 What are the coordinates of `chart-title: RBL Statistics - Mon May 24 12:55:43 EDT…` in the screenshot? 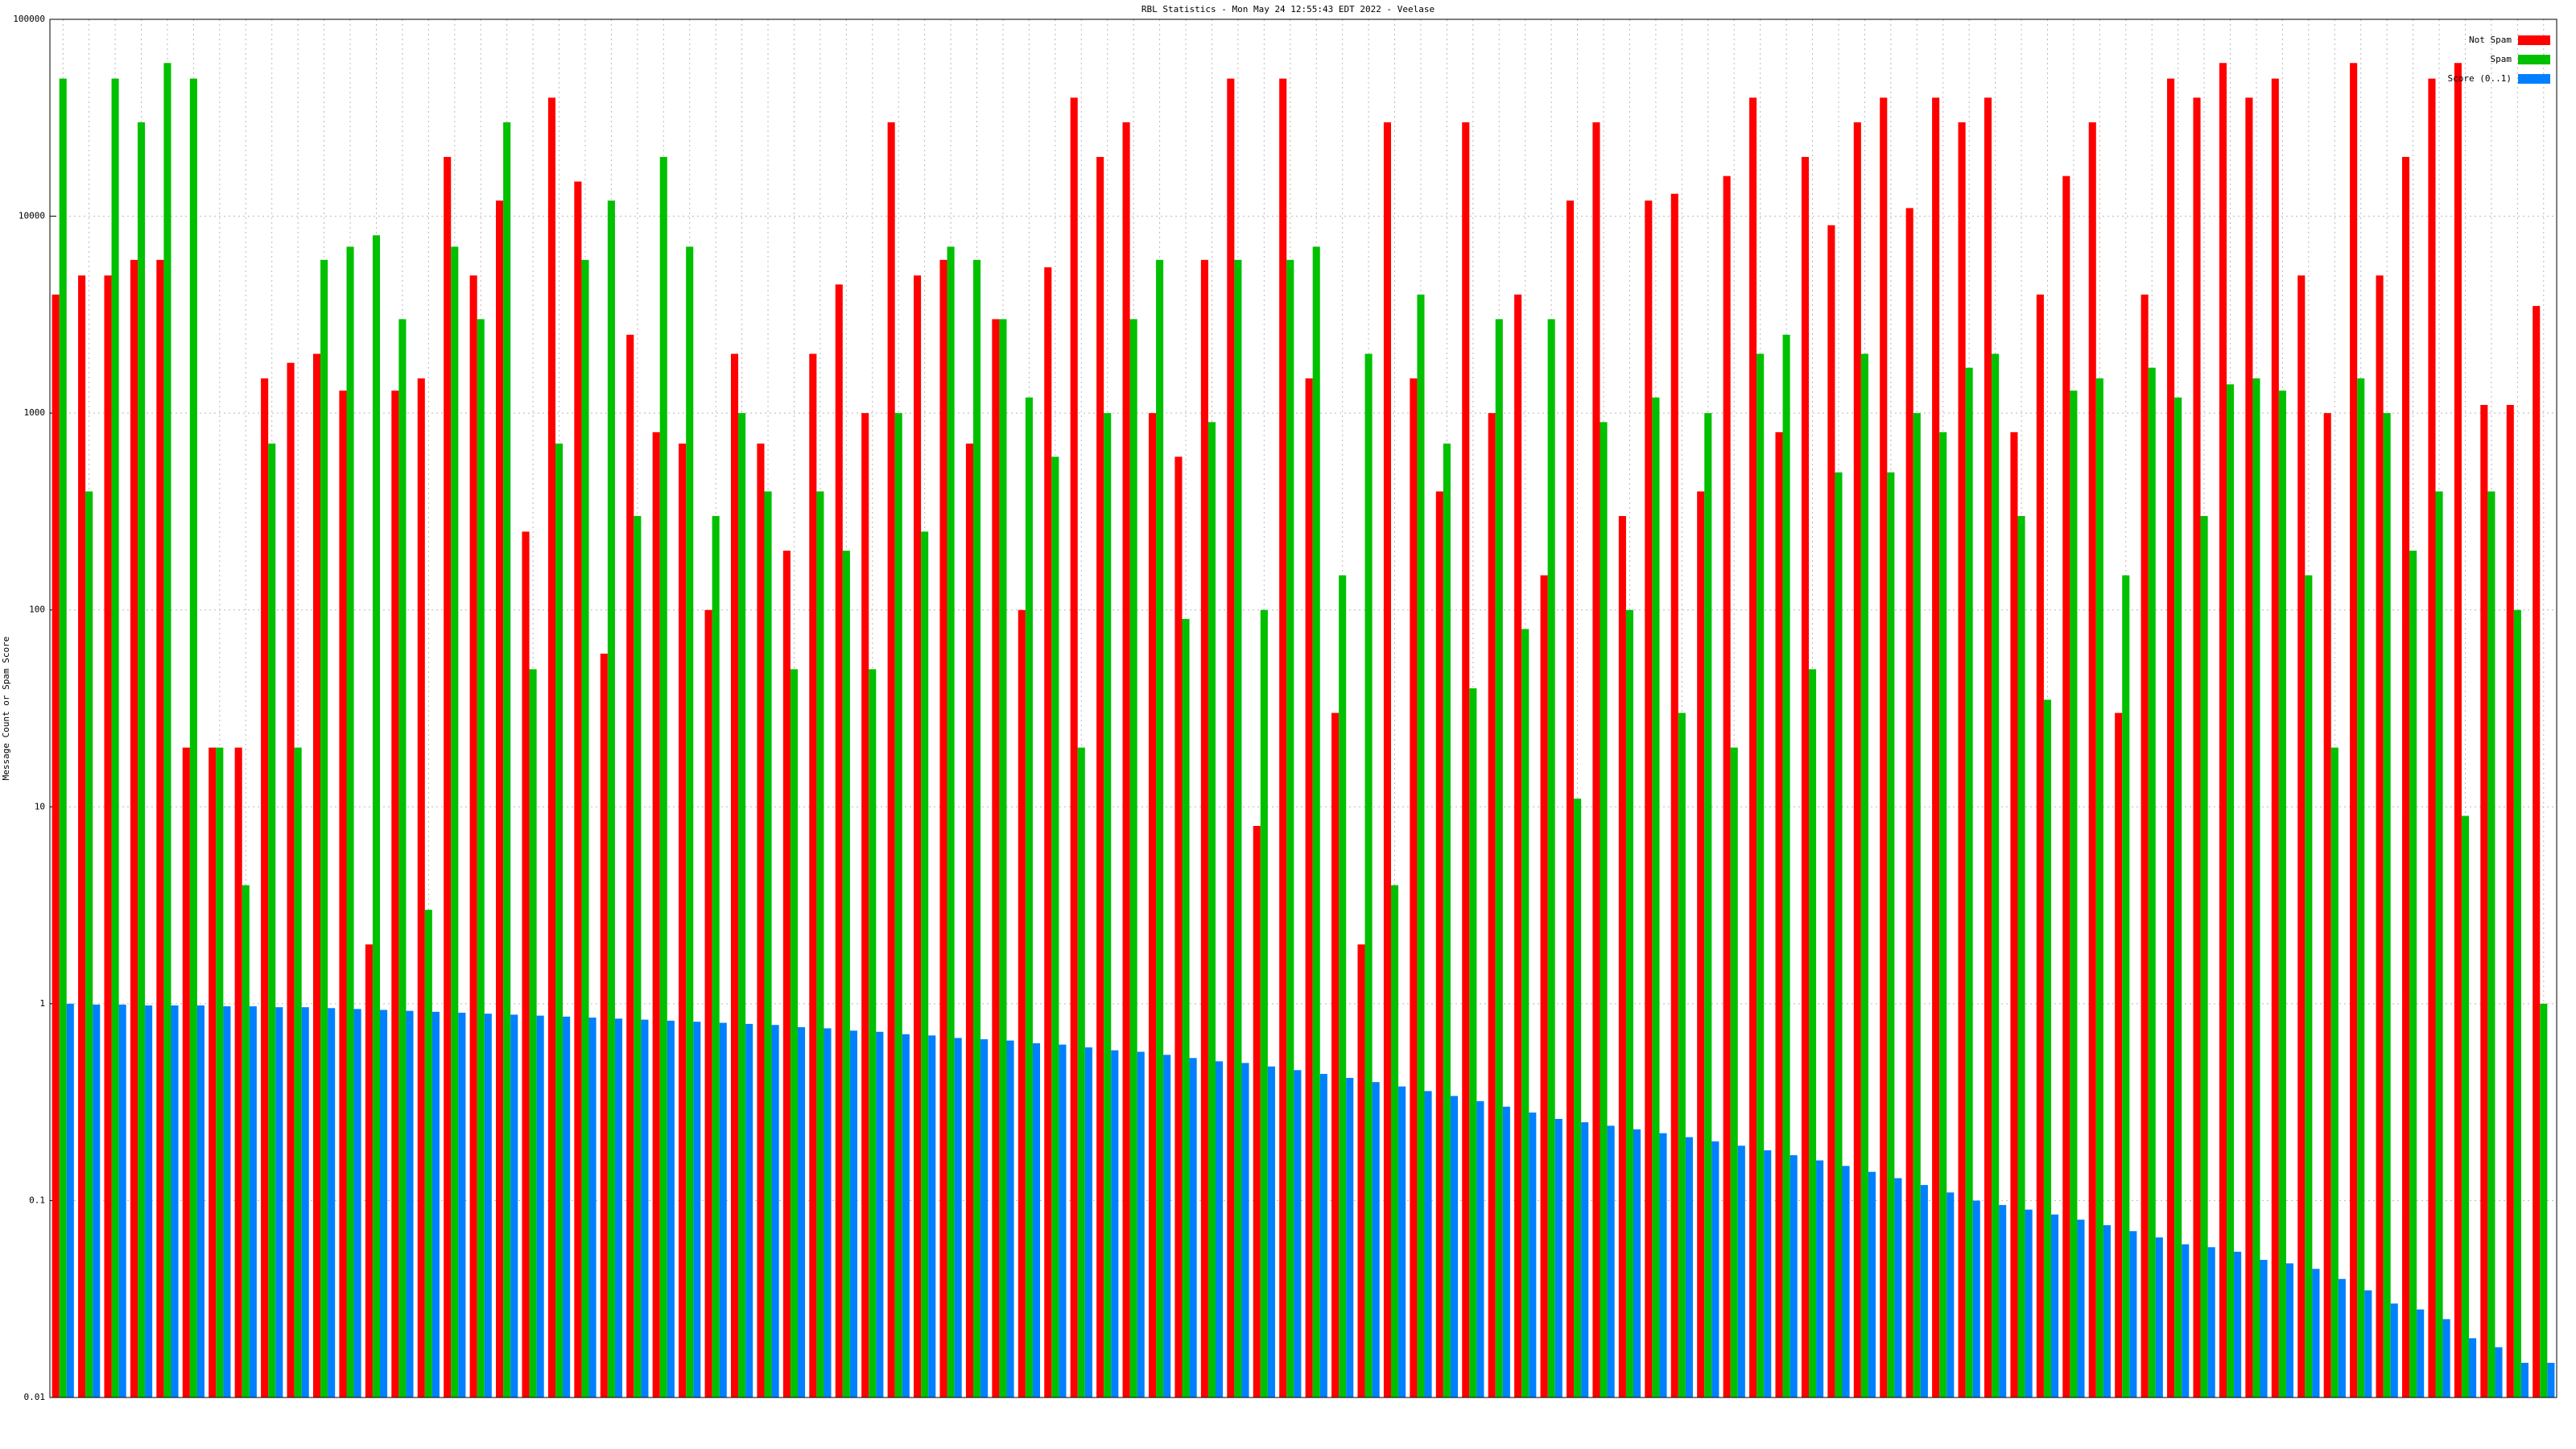 It's located at (1288, 9).